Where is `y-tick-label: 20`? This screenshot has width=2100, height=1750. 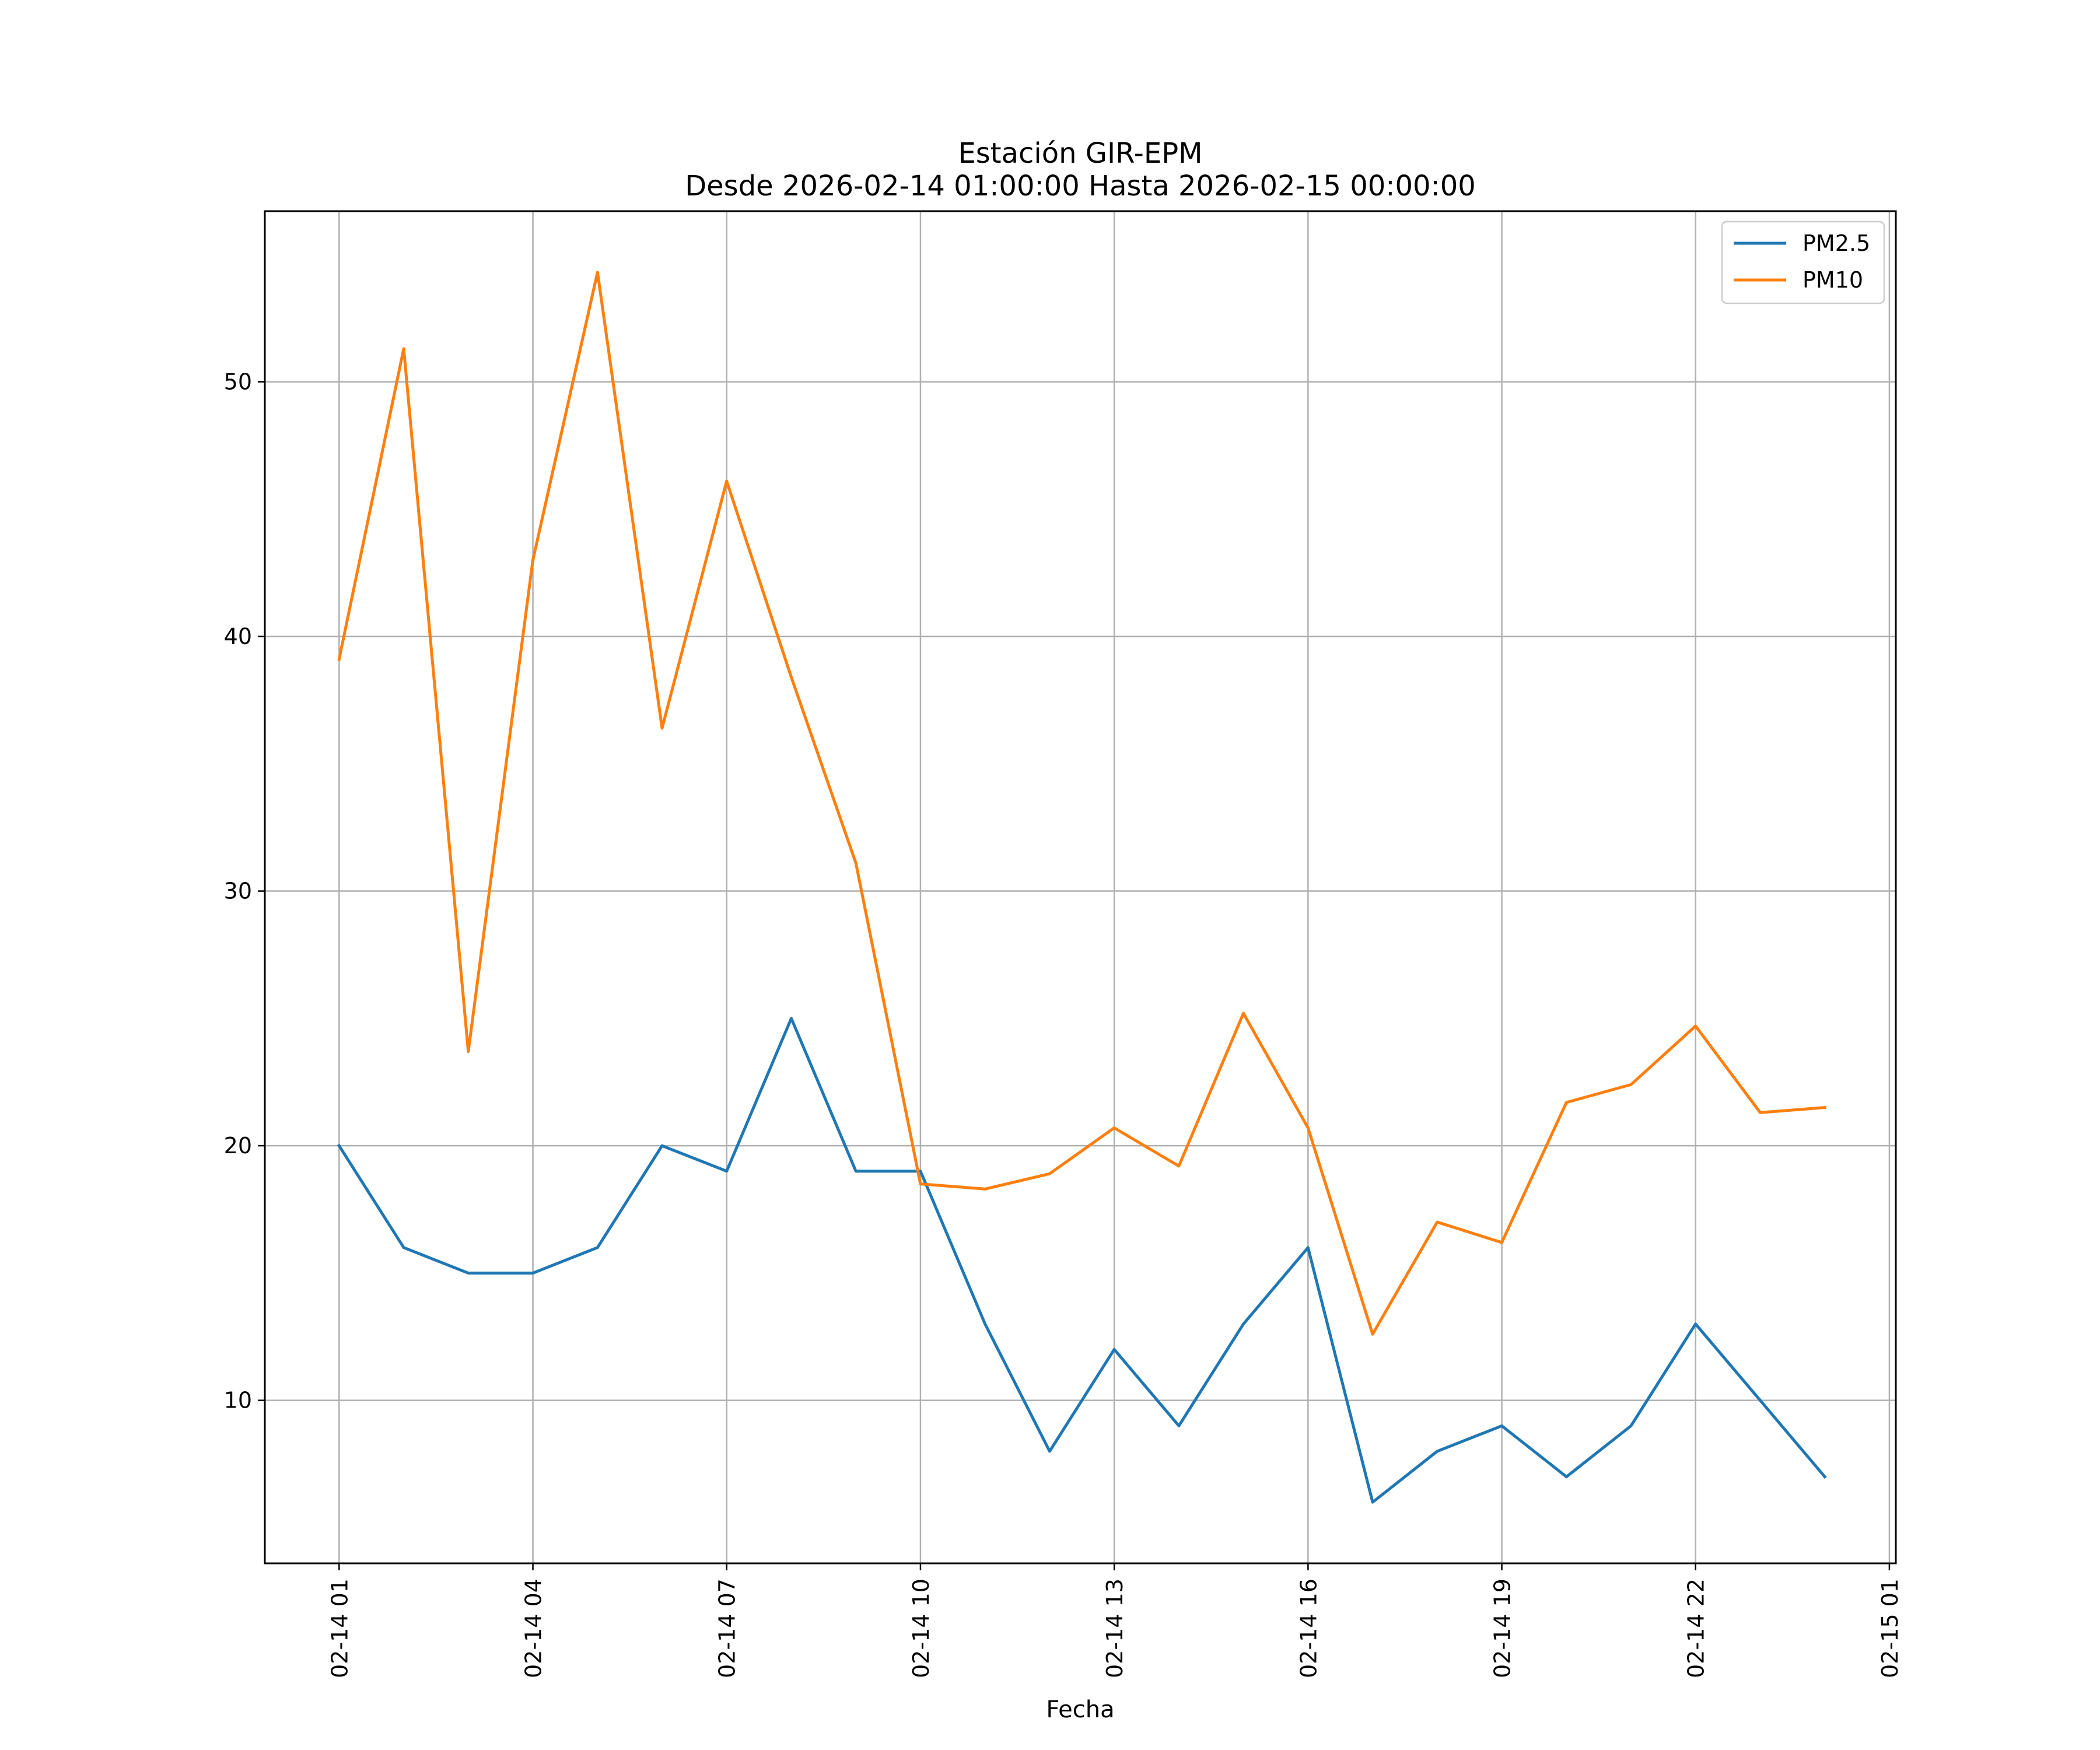 y-tick-label: 20 is located at coordinates (238, 1145).